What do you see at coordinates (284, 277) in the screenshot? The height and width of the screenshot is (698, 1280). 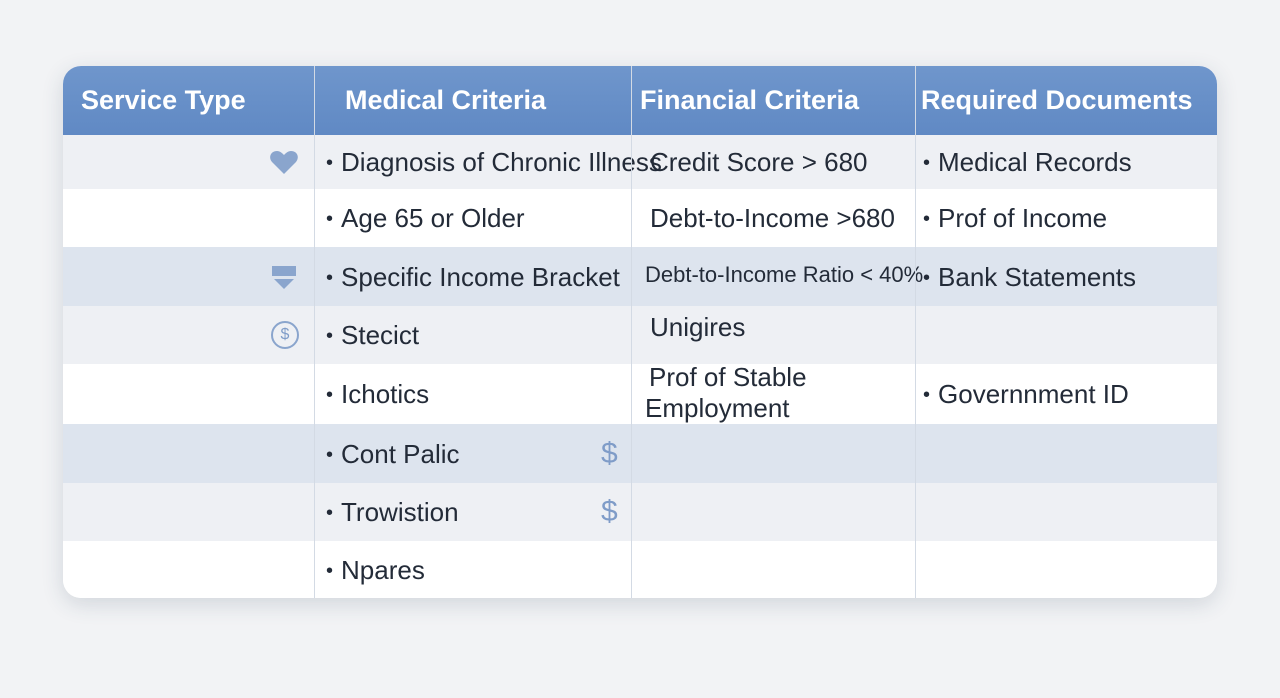 I see `id-card-icon` at bounding box center [284, 277].